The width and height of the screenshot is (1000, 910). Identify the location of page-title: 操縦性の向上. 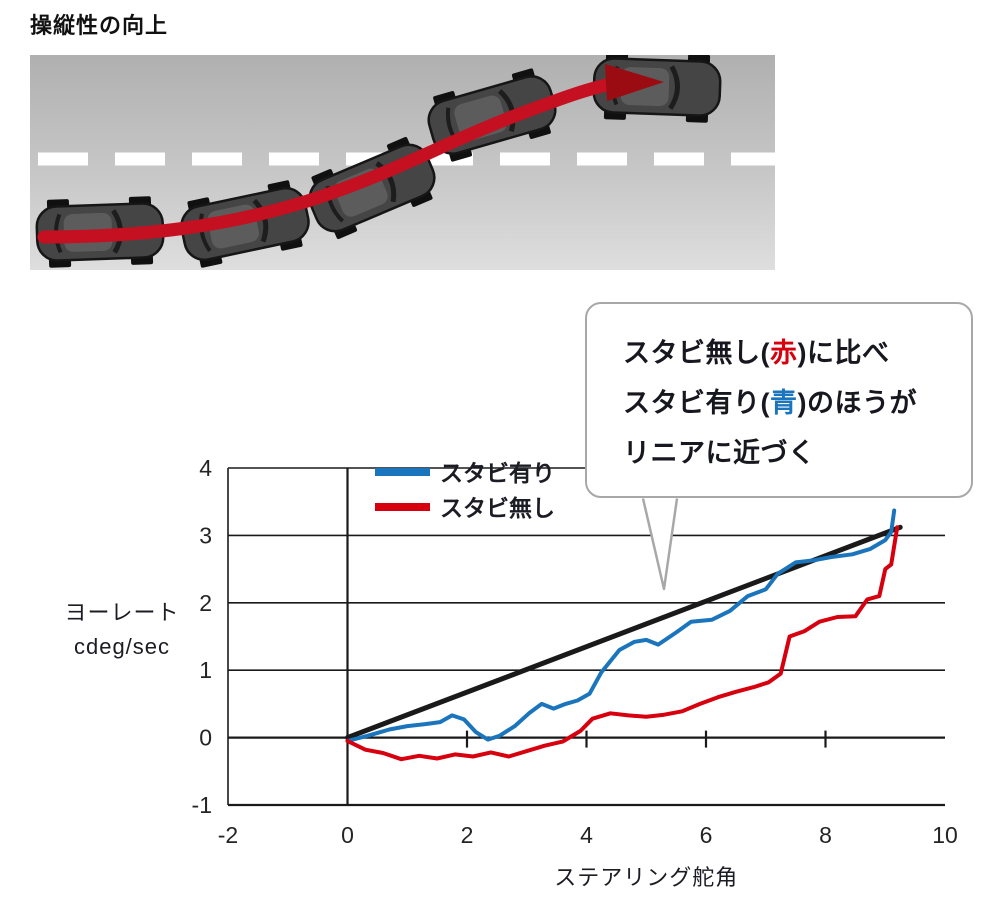
(99, 25).